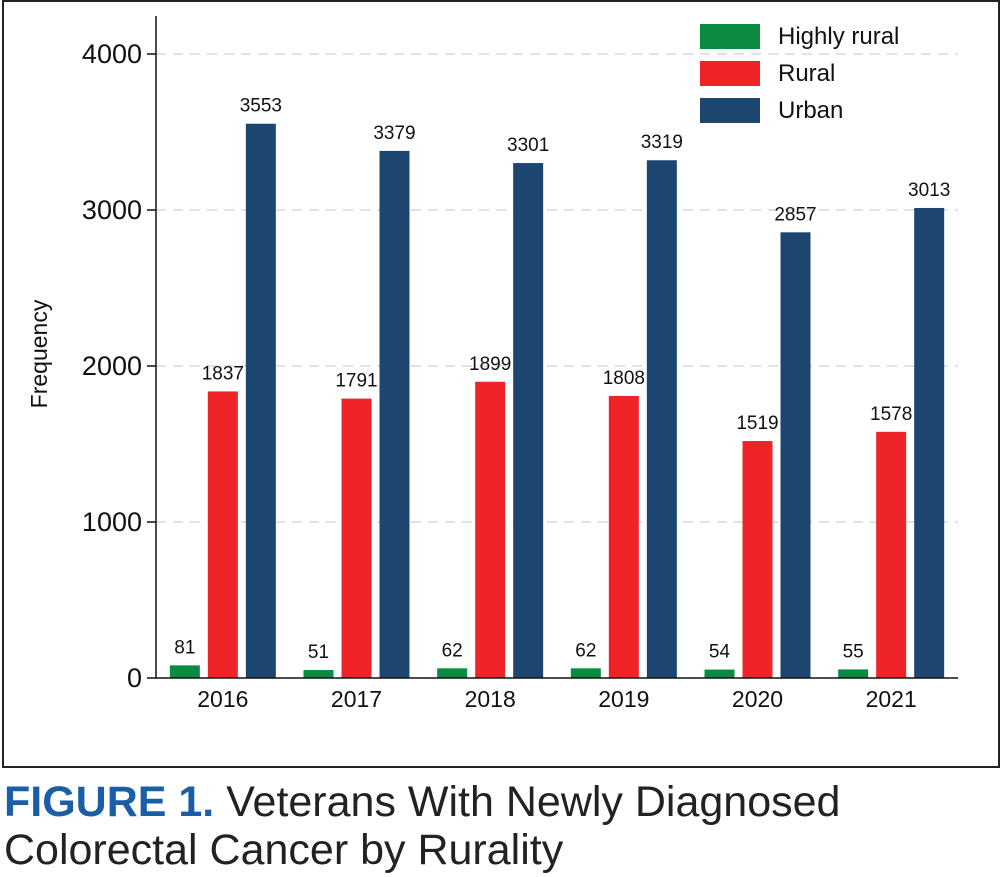 This screenshot has height=877, width=1003. Describe the element at coordinates (757, 699) in the screenshot. I see `x-tick-label: 2020` at that location.